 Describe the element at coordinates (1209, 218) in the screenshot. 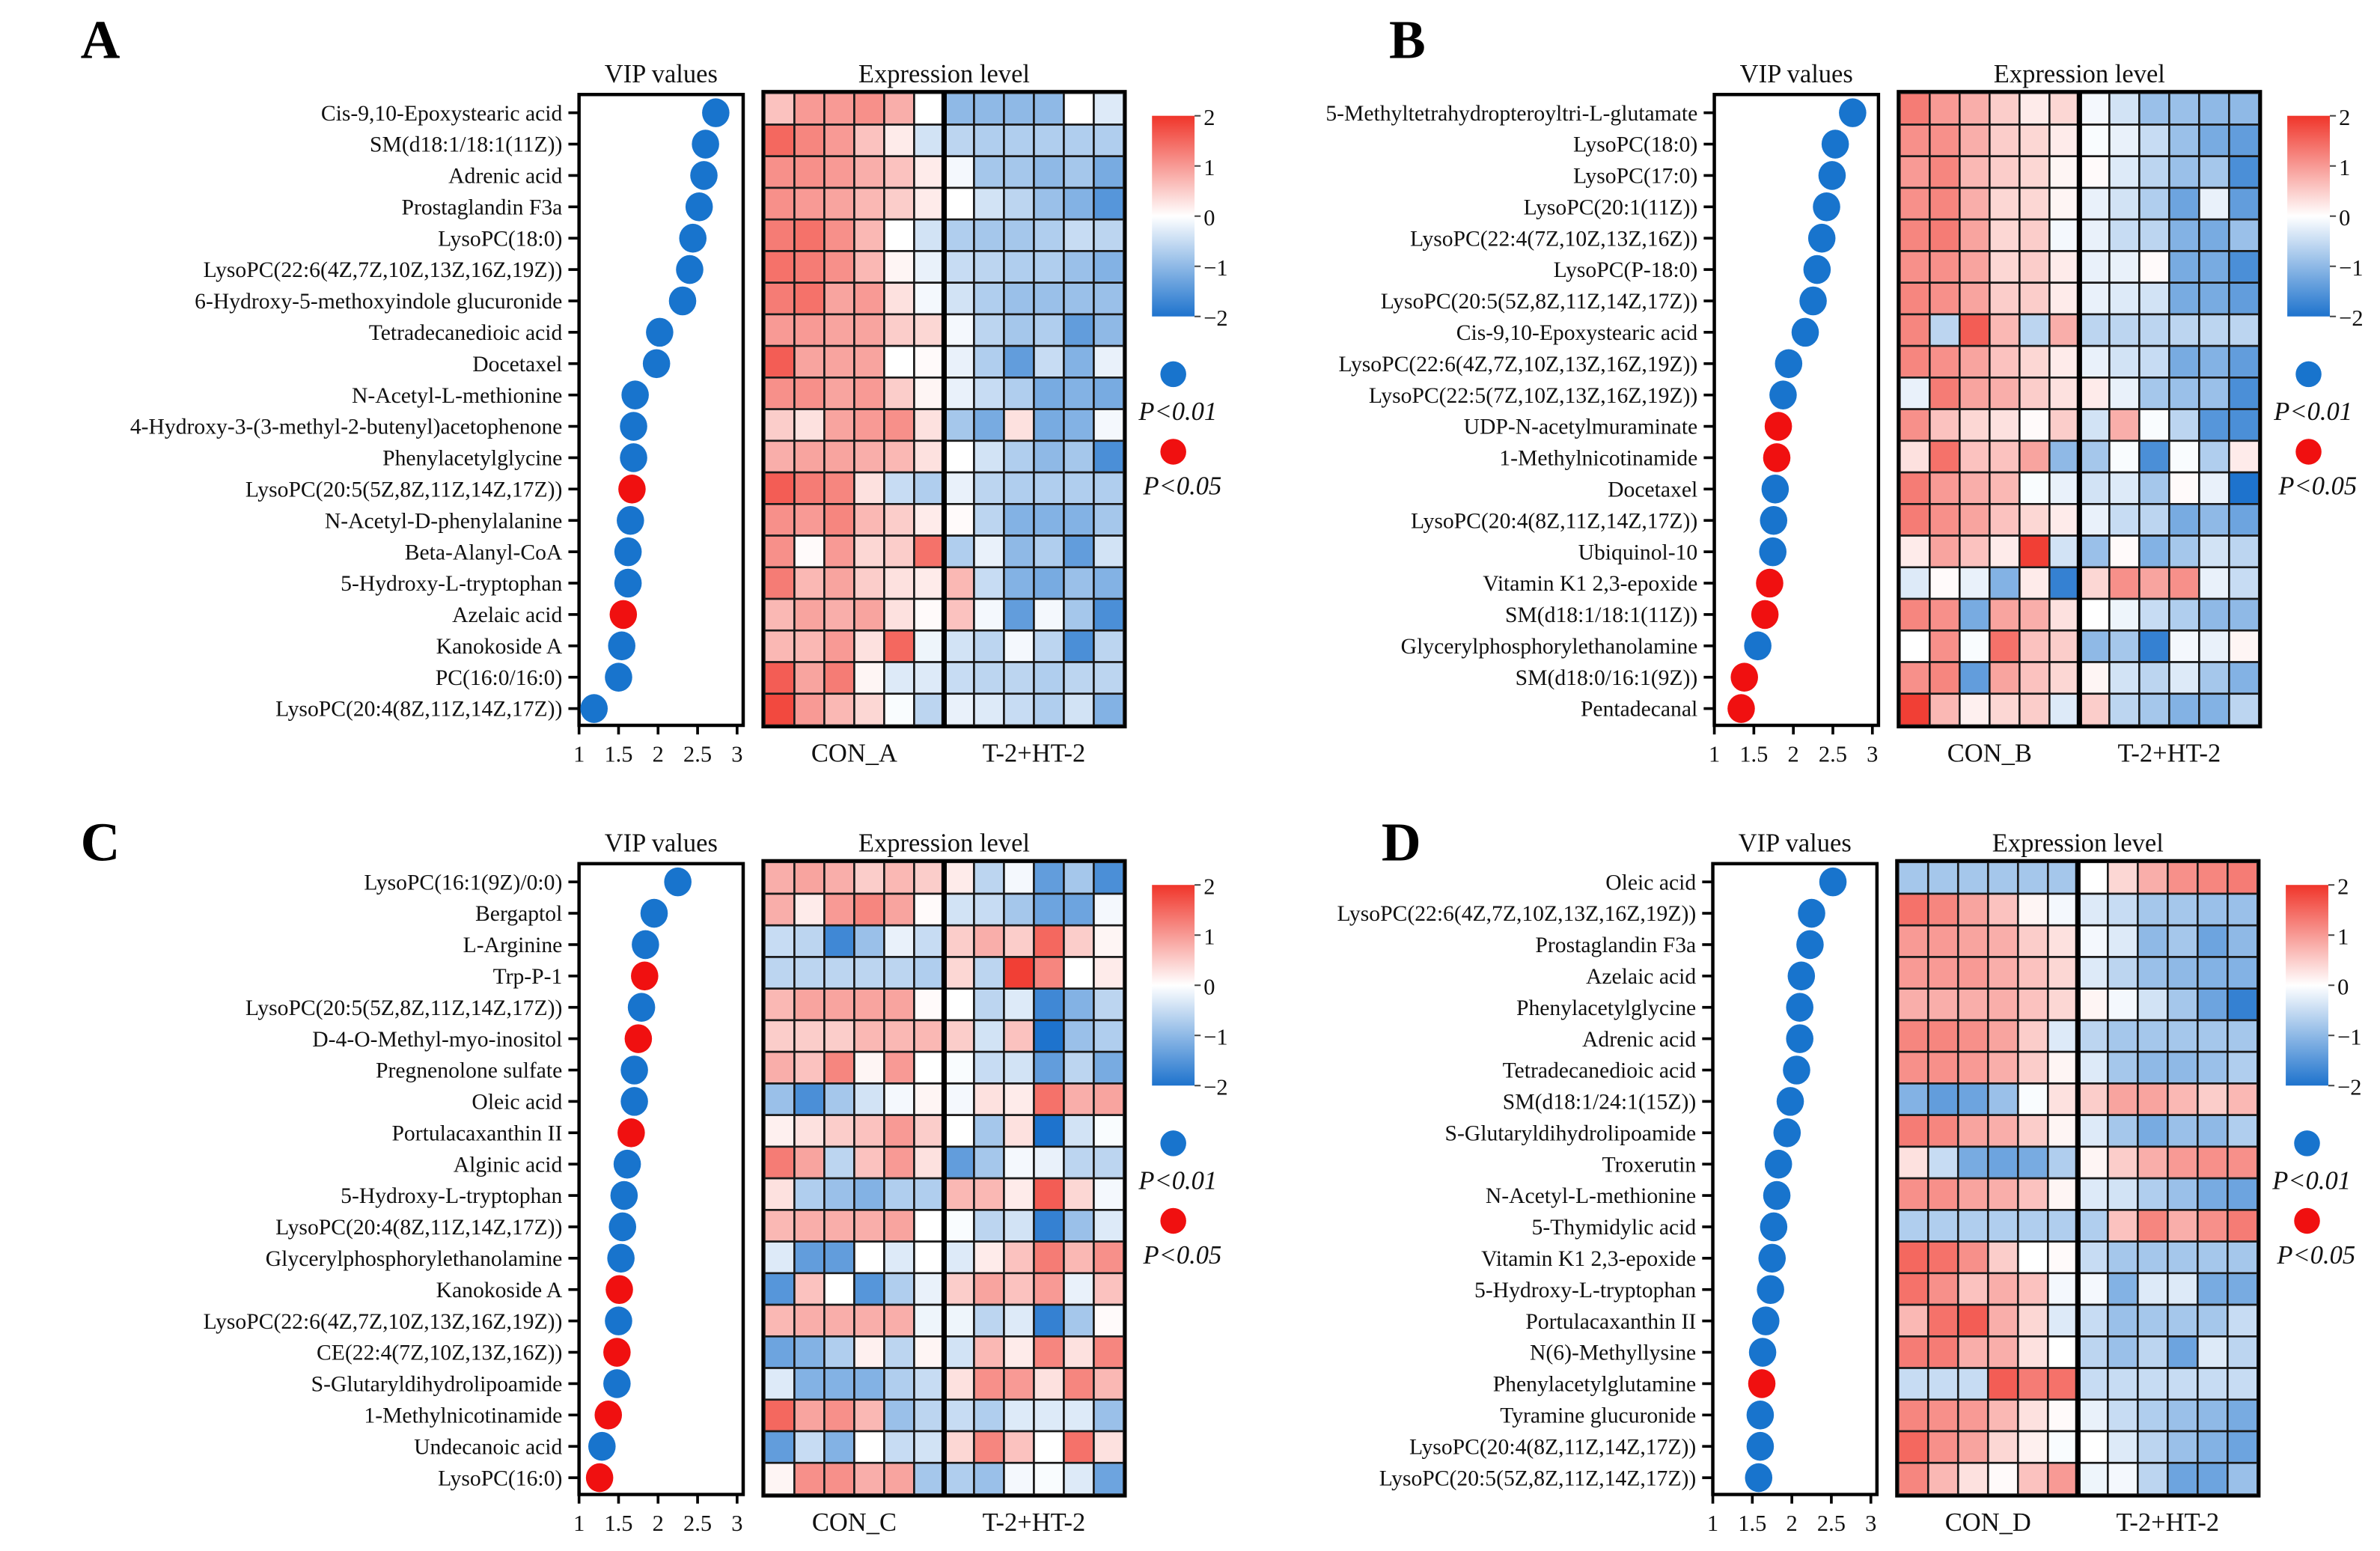

I see `colorbar-tick-label: 0` at that location.